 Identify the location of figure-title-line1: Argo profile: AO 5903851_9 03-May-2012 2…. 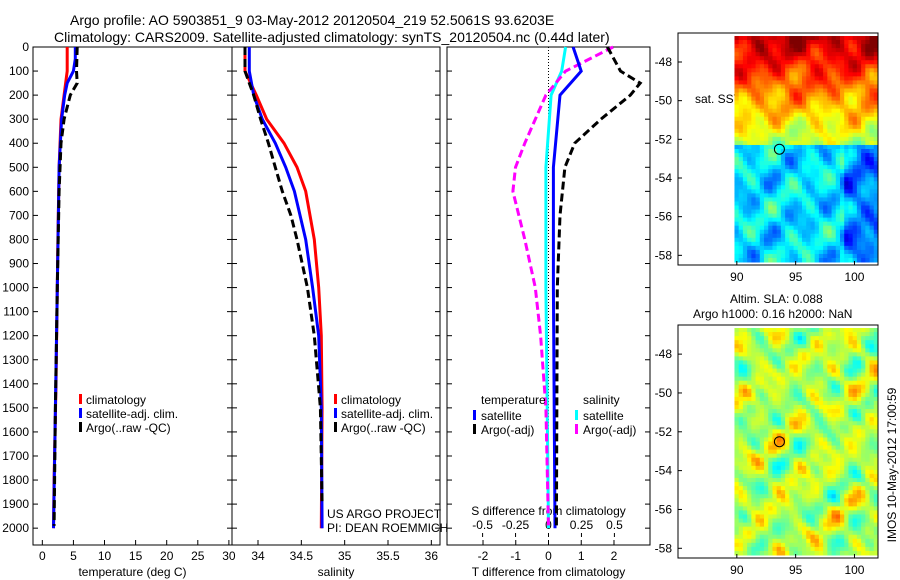
(312, 20).